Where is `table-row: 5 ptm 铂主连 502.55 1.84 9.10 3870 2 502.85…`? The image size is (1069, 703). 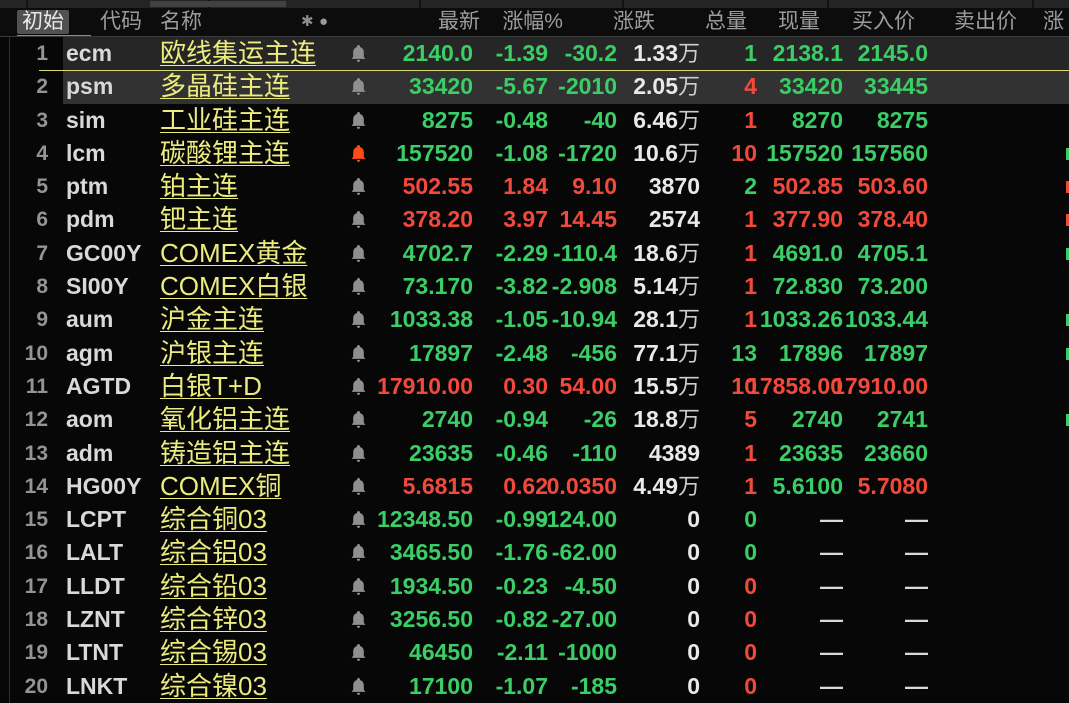 table-row: 5 ptm 铂主连 502.55 1.84 9.10 3870 2 502.85… is located at coordinates (534, 186).